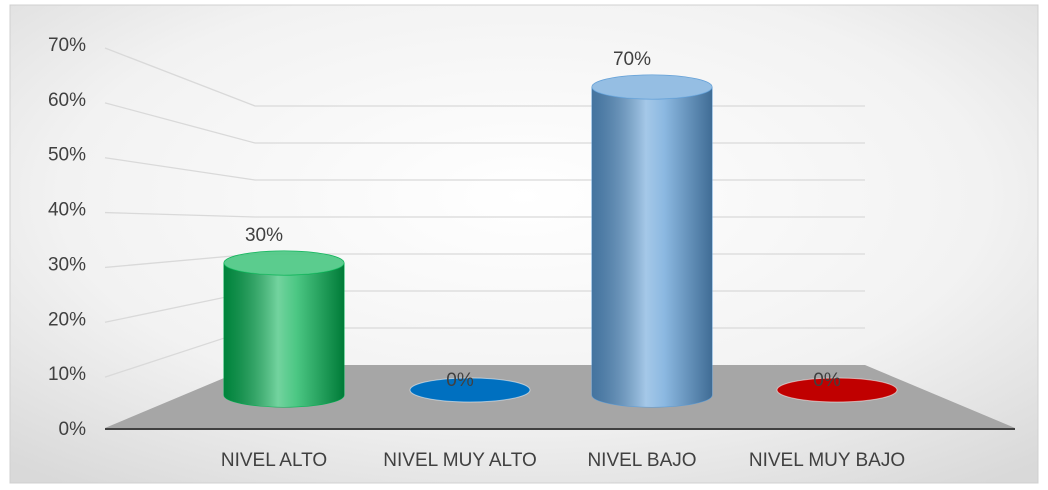 The image size is (1048, 490). What do you see at coordinates (67, 264) in the screenshot?
I see `y-tick-label: 30%` at bounding box center [67, 264].